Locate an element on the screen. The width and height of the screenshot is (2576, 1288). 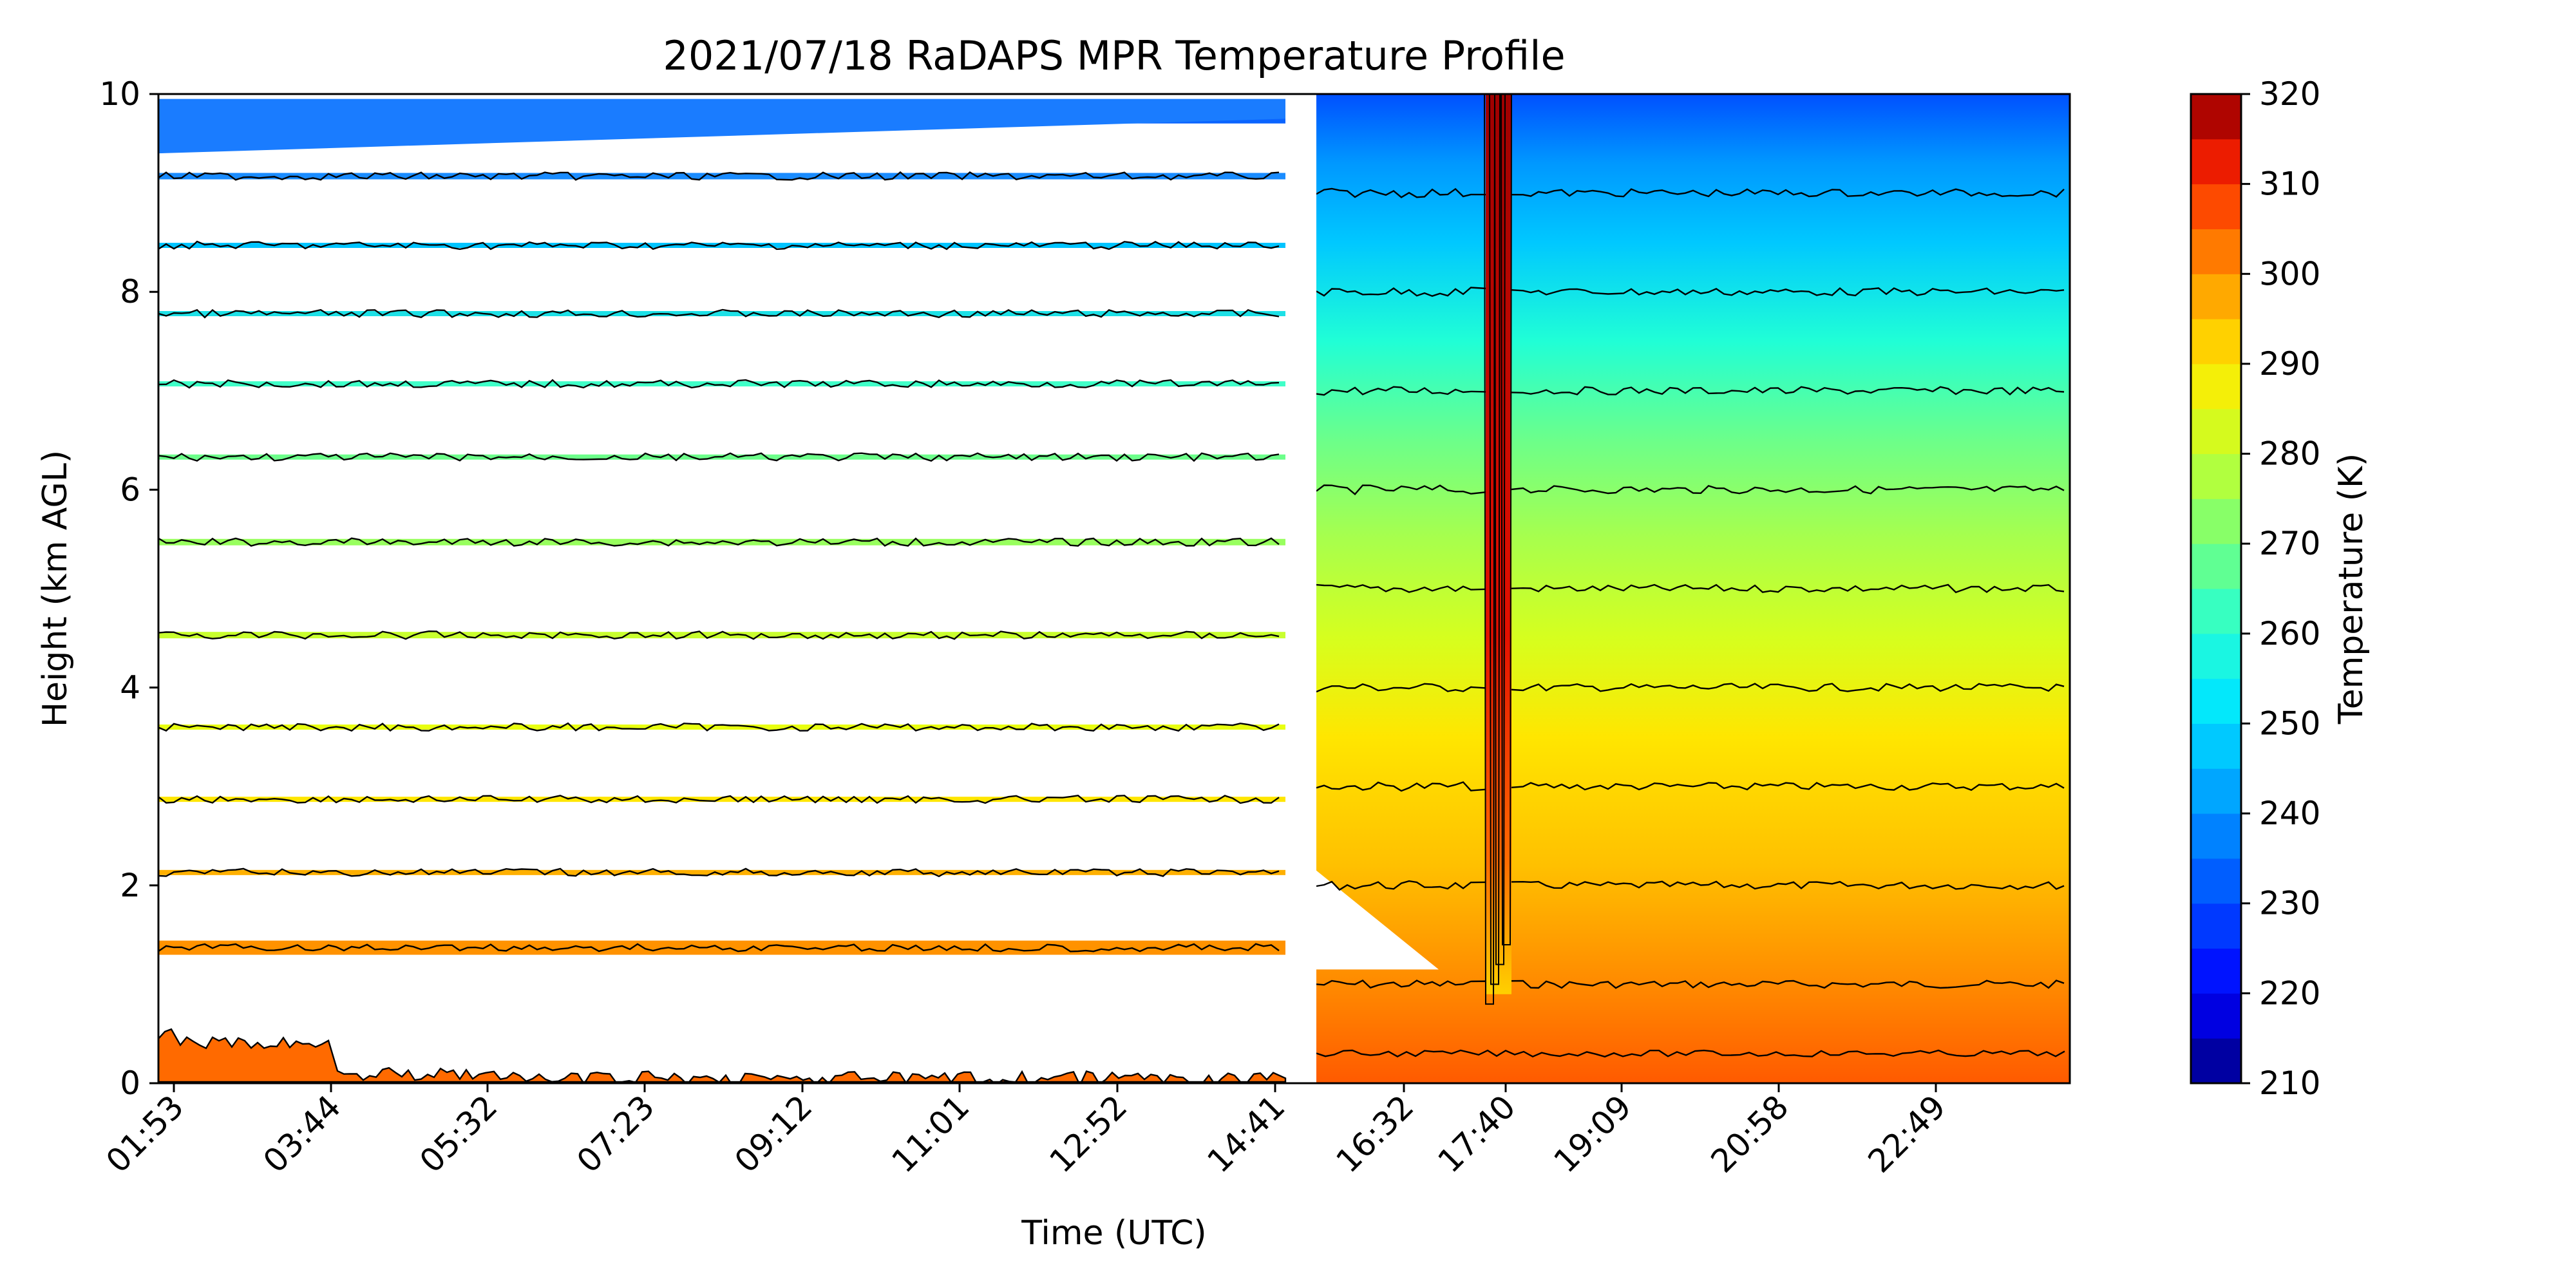
colorbar-tick-label: 260 is located at coordinates (2289, 634).